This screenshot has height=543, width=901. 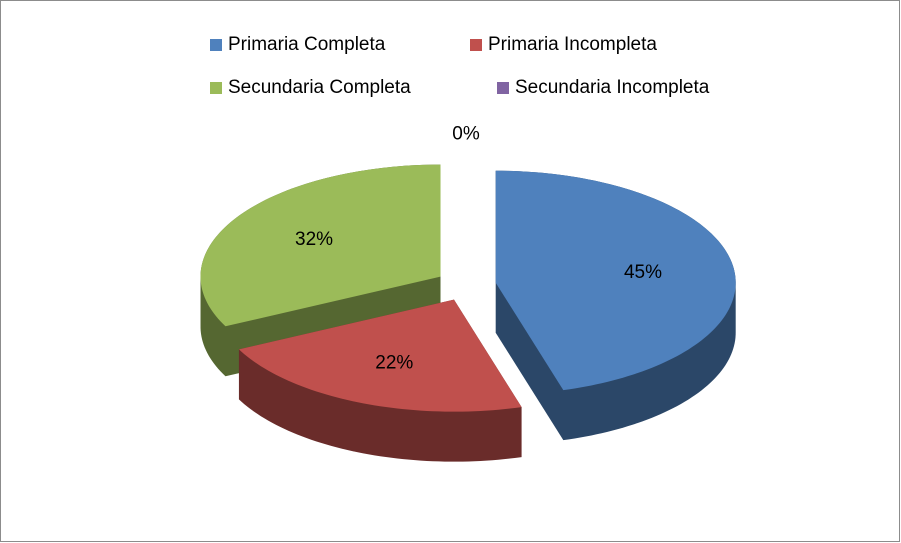 I want to click on data-label: 45%, so click(x=643, y=272).